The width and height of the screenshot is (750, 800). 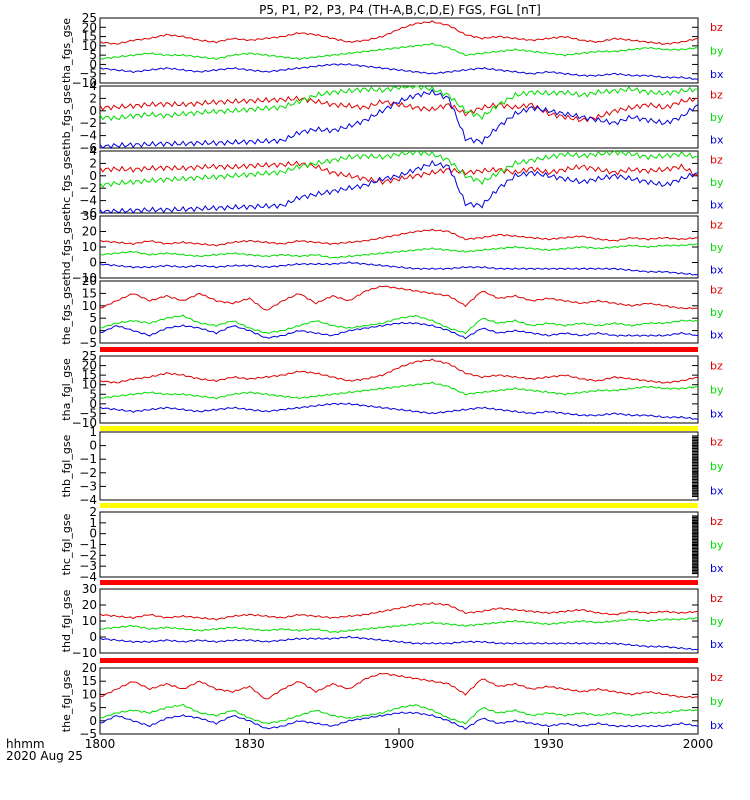 I want to click on y-axis-label: thc_fgs_gse, so click(x=66, y=182).